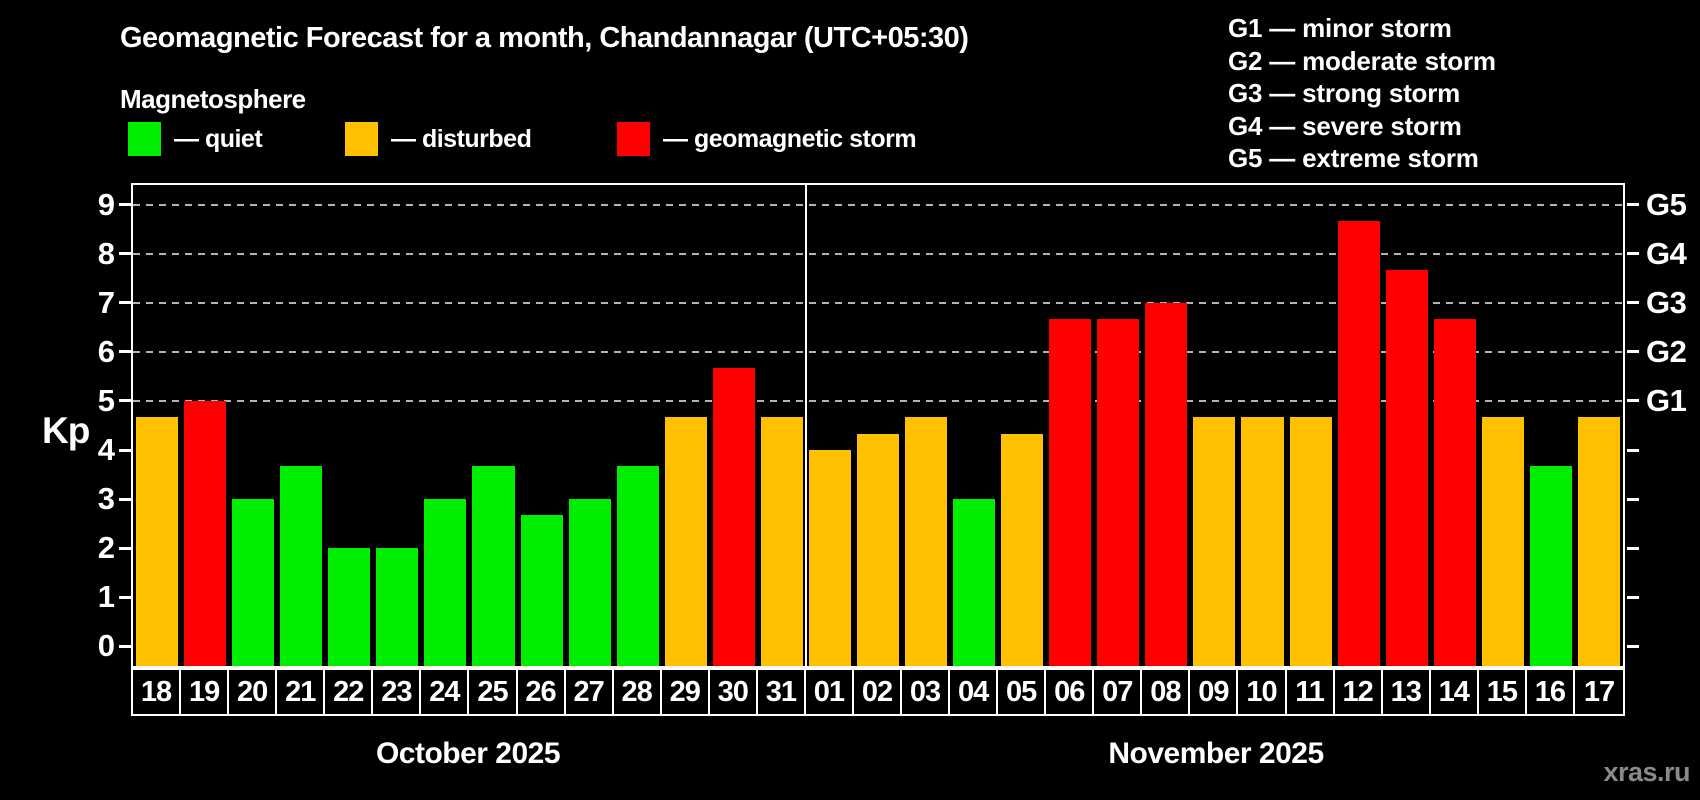  Describe the element at coordinates (1216, 753) in the screenshot. I see `month-label-november: November 2025` at that location.